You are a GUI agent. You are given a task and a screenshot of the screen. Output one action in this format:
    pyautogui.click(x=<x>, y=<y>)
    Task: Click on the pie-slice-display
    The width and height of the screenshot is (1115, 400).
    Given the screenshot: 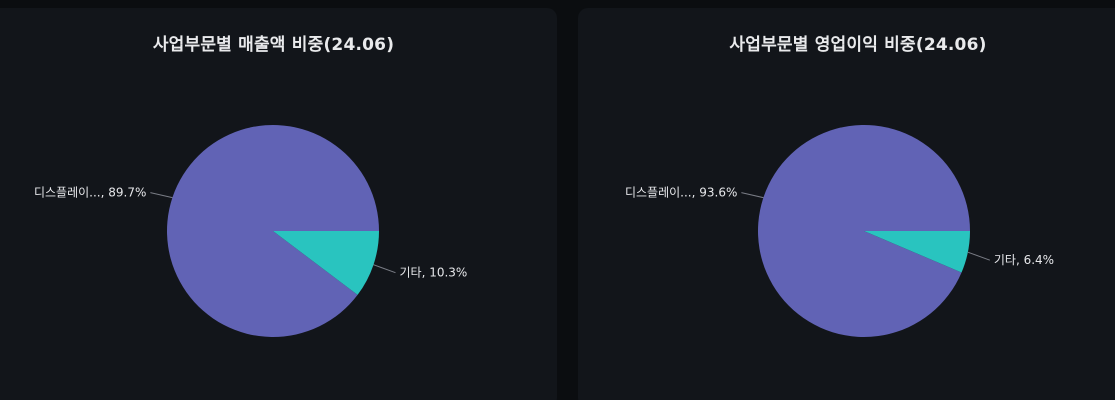 What is the action you would take?
    pyautogui.click(x=864, y=231)
    